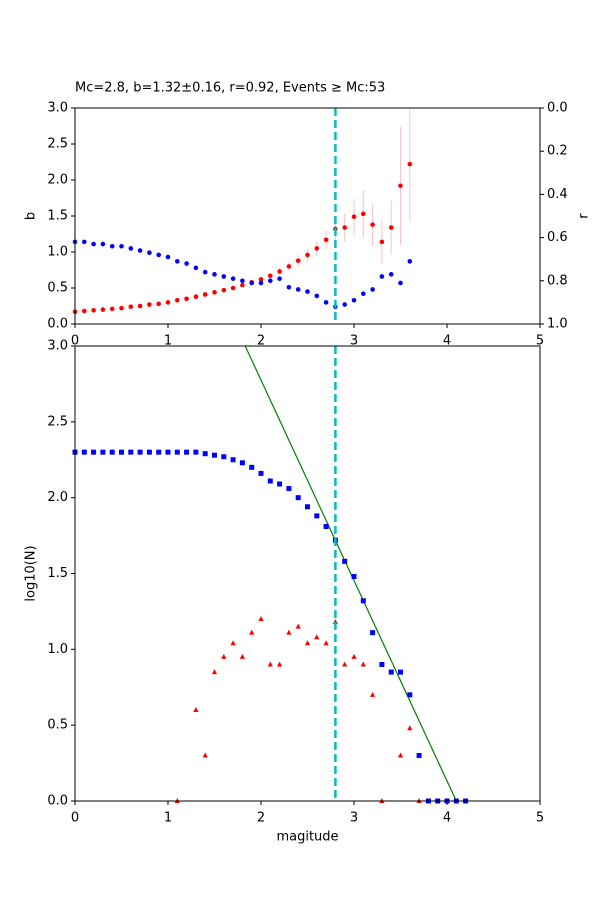  Describe the element at coordinates (261, 341) in the screenshot. I see `x-tick-label: 2` at that location.